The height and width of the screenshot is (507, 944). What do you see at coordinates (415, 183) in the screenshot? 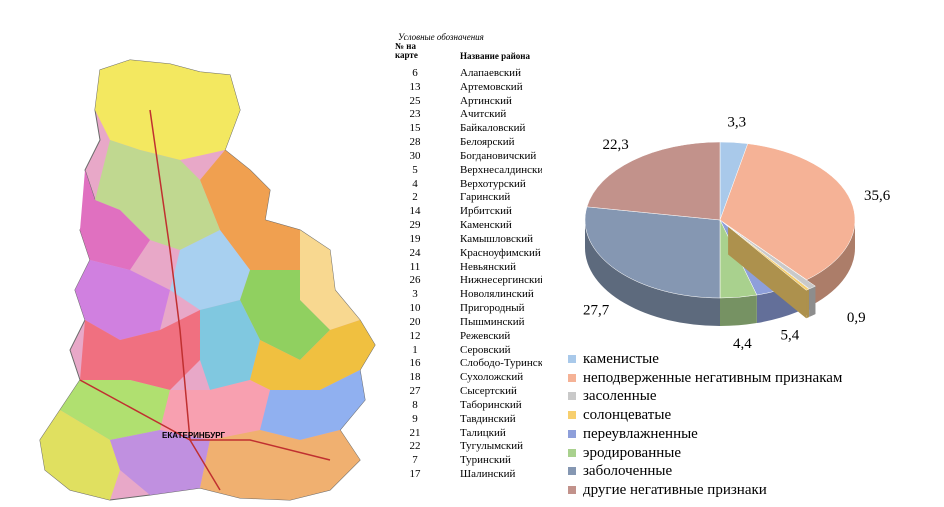
I see `row-number: 4` at bounding box center [415, 183].